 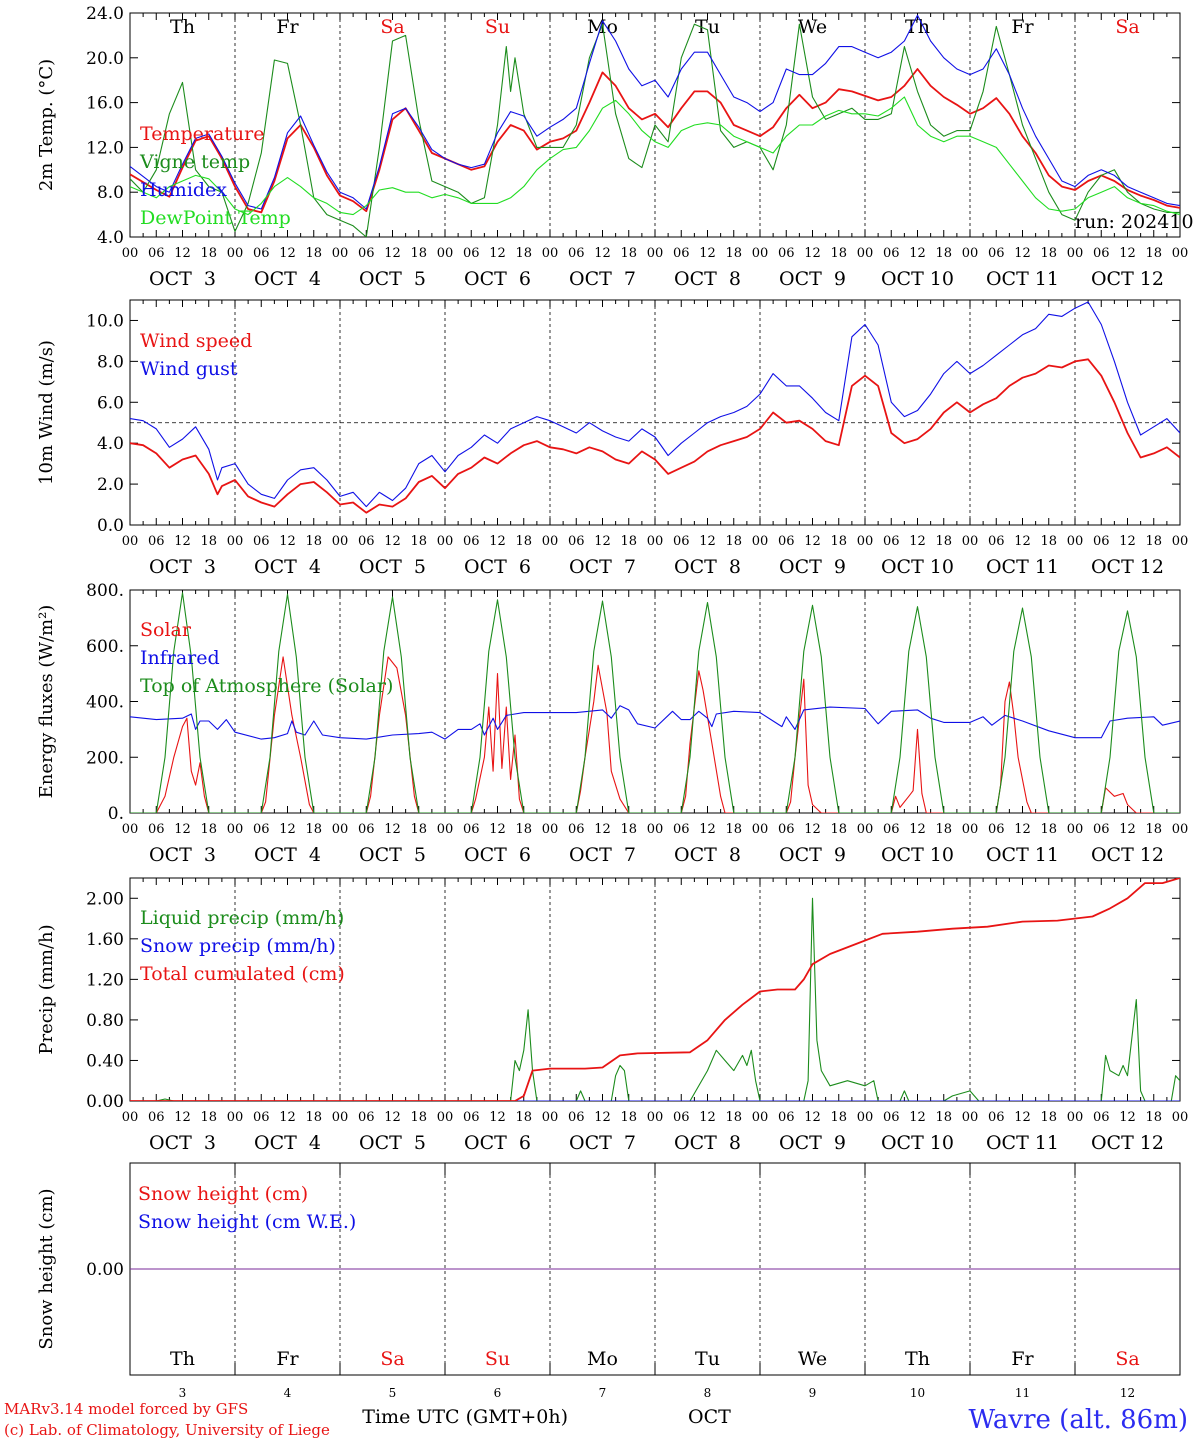 I want to click on legend-entry: Wind speed, so click(x=196, y=341).